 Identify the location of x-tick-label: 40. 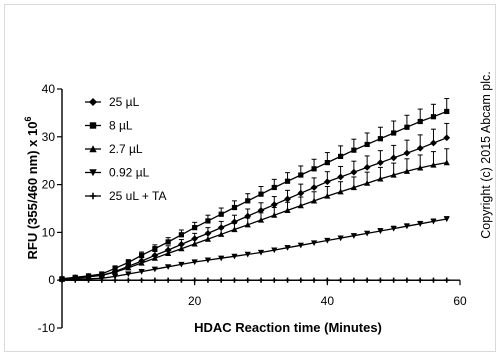
(328, 301).